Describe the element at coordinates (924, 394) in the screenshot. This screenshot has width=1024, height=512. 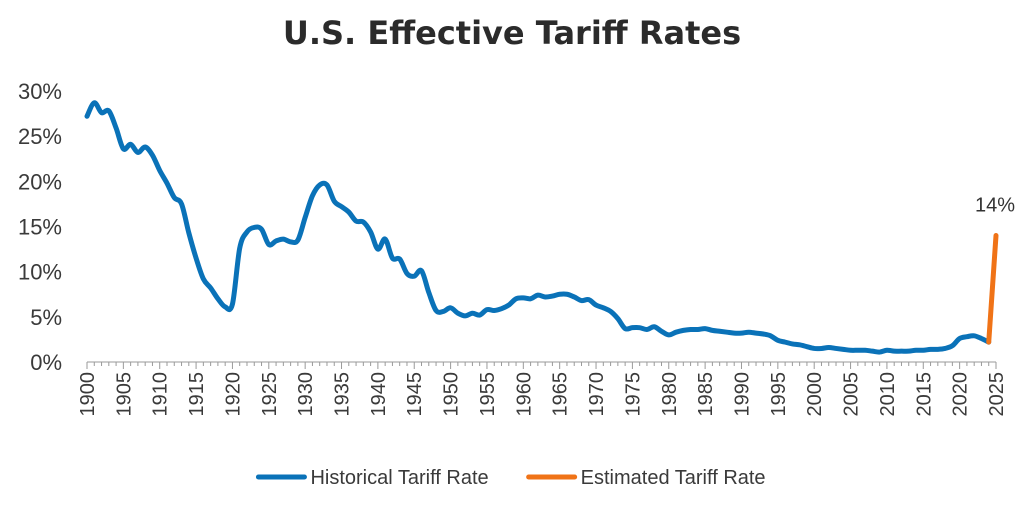
I see `x-tick-label: 2015` at that location.